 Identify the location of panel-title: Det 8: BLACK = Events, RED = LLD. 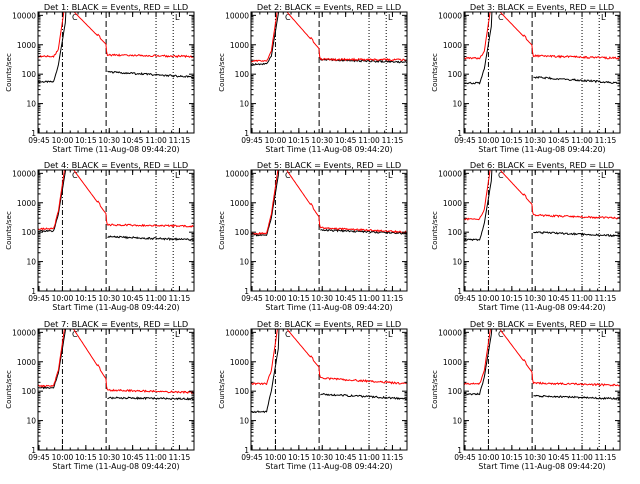
(329, 324).